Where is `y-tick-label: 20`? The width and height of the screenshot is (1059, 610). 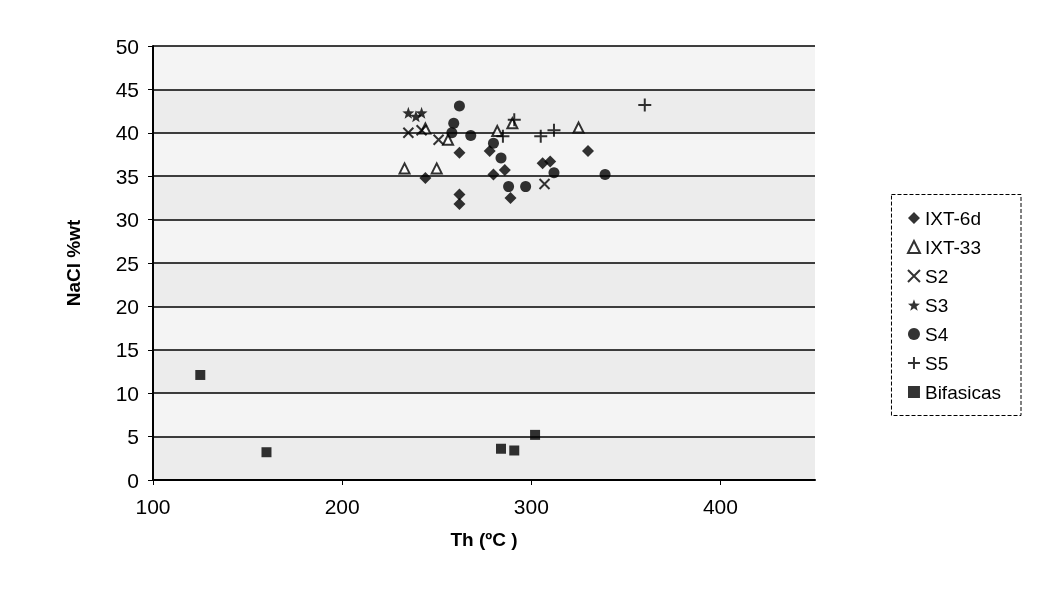 y-tick-label: 20 is located at coordinates (127, 306).